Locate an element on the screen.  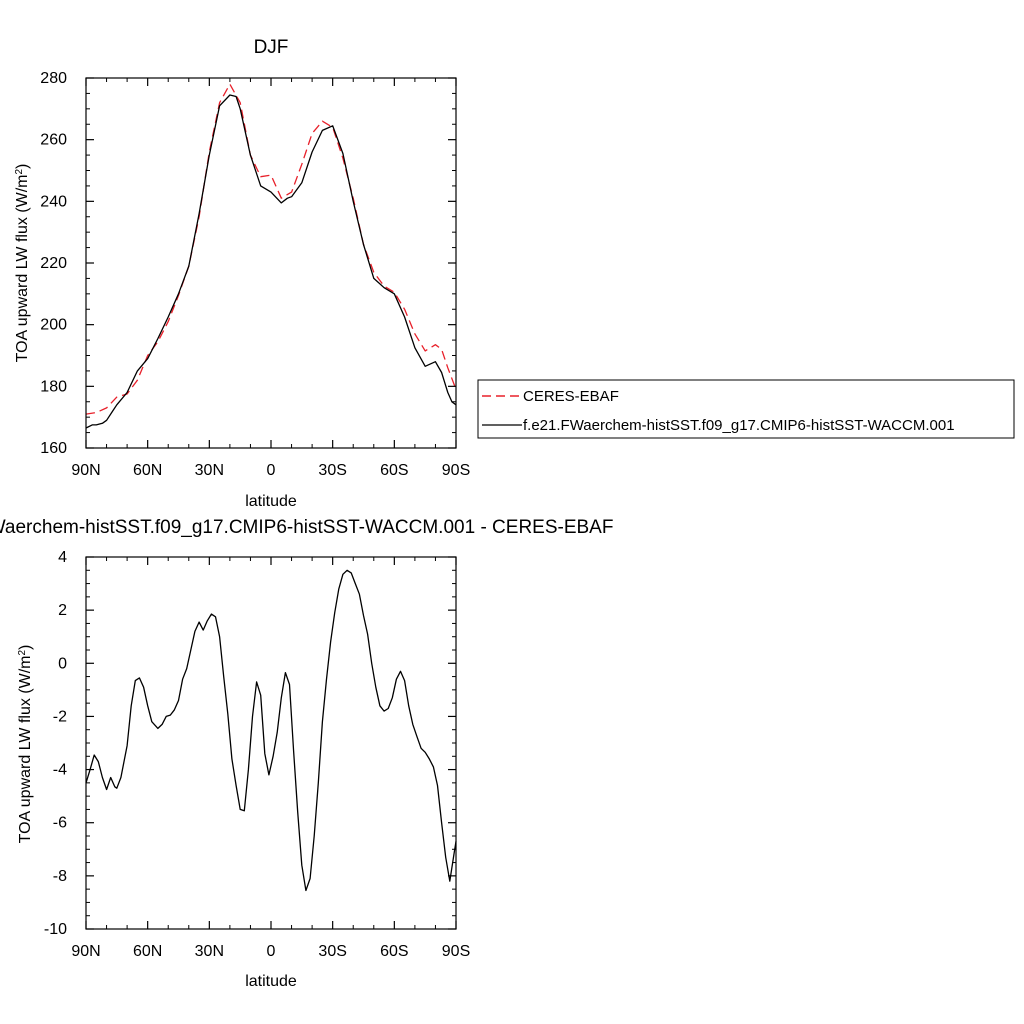
flux-chart-title: DJF is located at coordinates (271, 47).